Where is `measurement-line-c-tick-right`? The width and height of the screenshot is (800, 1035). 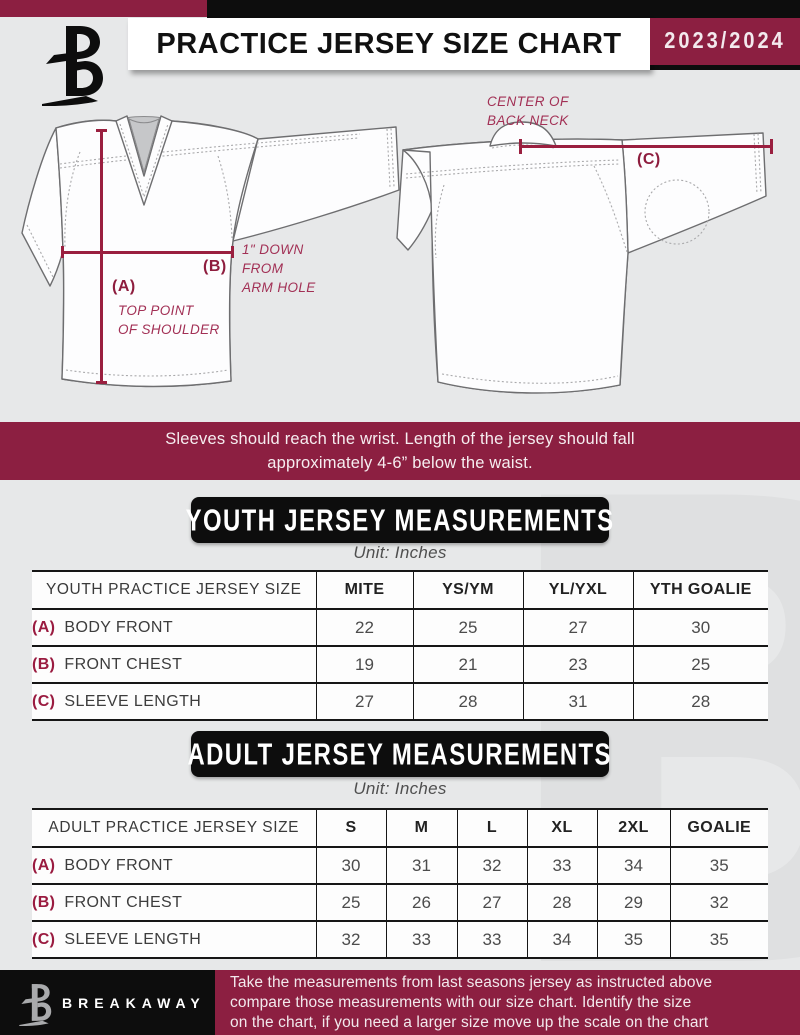
measurement-line-c-tick-right is located at coordinates (771, 146).